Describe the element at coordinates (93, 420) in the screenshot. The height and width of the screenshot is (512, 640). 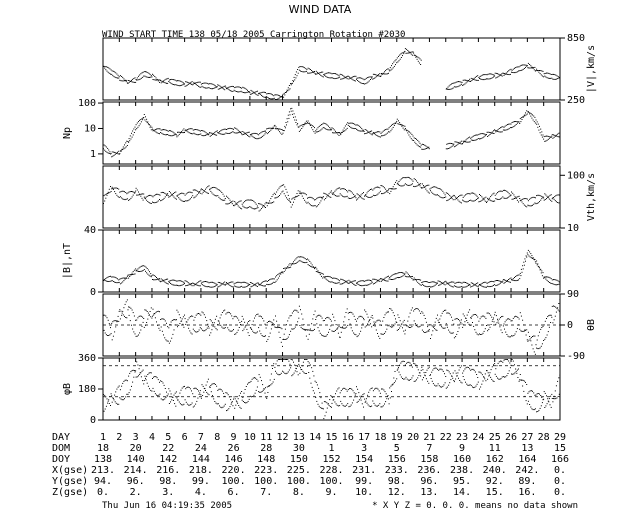
I see `y-tick-label: 0` at that location.